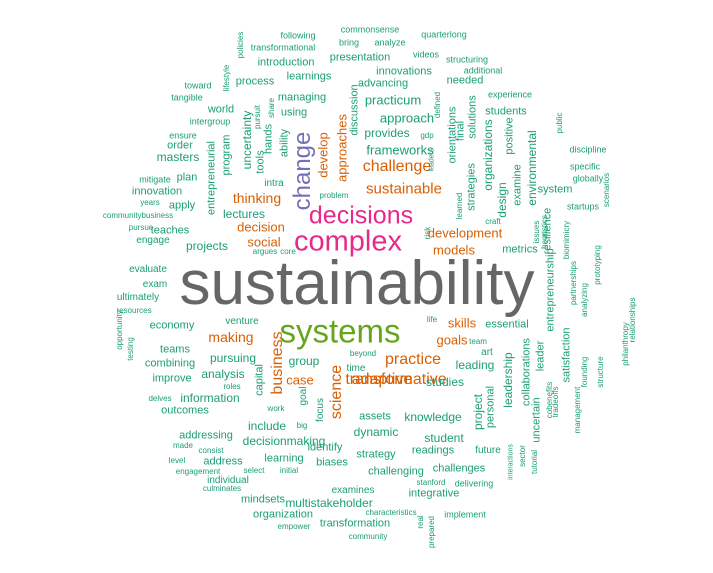  Describe the element at coordinates (284, 441) in the screenshot. I see `word: decisionmaking` at that location.